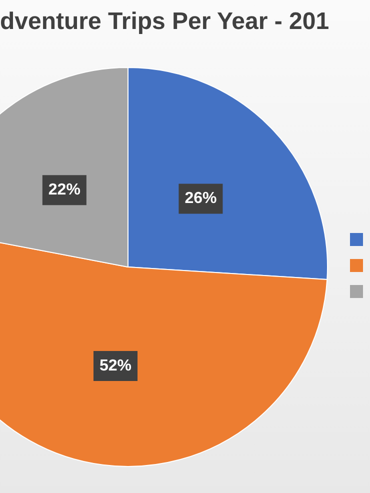 This screenshot has width=370, height=493. What do you see at coordinates (115, 365) in the screenshot?
I see `data-label: 52%` at bounding box center [115, 365].